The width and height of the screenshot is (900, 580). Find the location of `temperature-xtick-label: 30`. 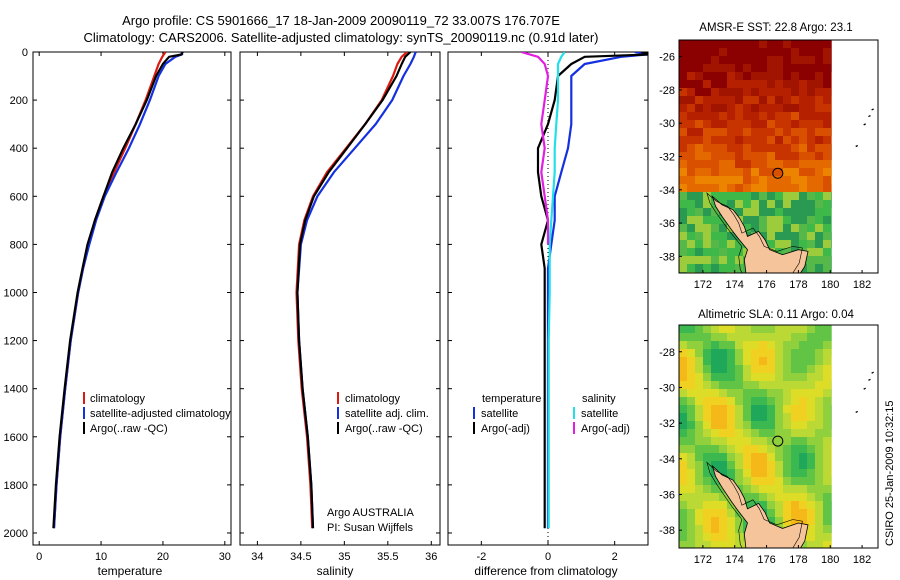

temperature-xtick-label: 30 is located at coordinates (225, 557).